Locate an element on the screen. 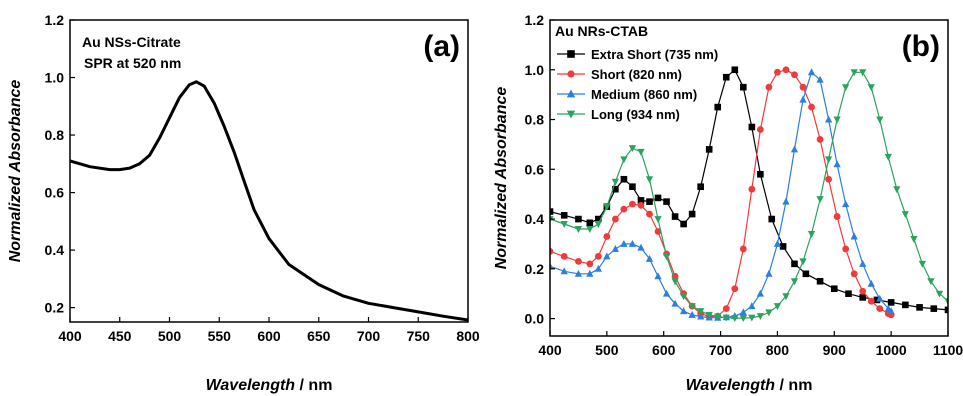 This screenshot has height=396, width=963. x-tick-label: 900 is located at coordinates (835, 350).